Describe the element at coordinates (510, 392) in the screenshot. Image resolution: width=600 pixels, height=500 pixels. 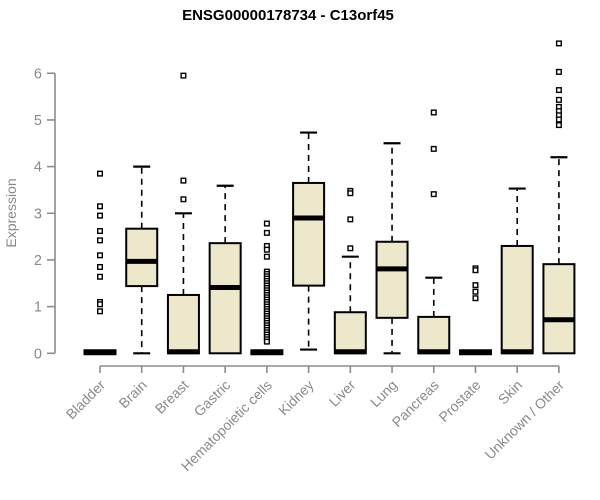
I see `x-tick-label-skin: Skin` at that location.